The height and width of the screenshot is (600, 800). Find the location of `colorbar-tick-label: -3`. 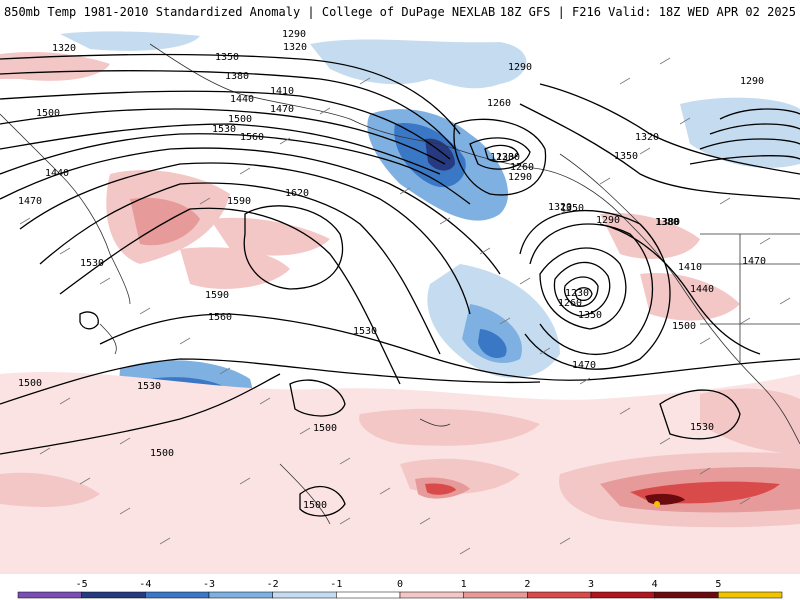

colorbar-tick-label: -3 is located at coordinates (209, 584).